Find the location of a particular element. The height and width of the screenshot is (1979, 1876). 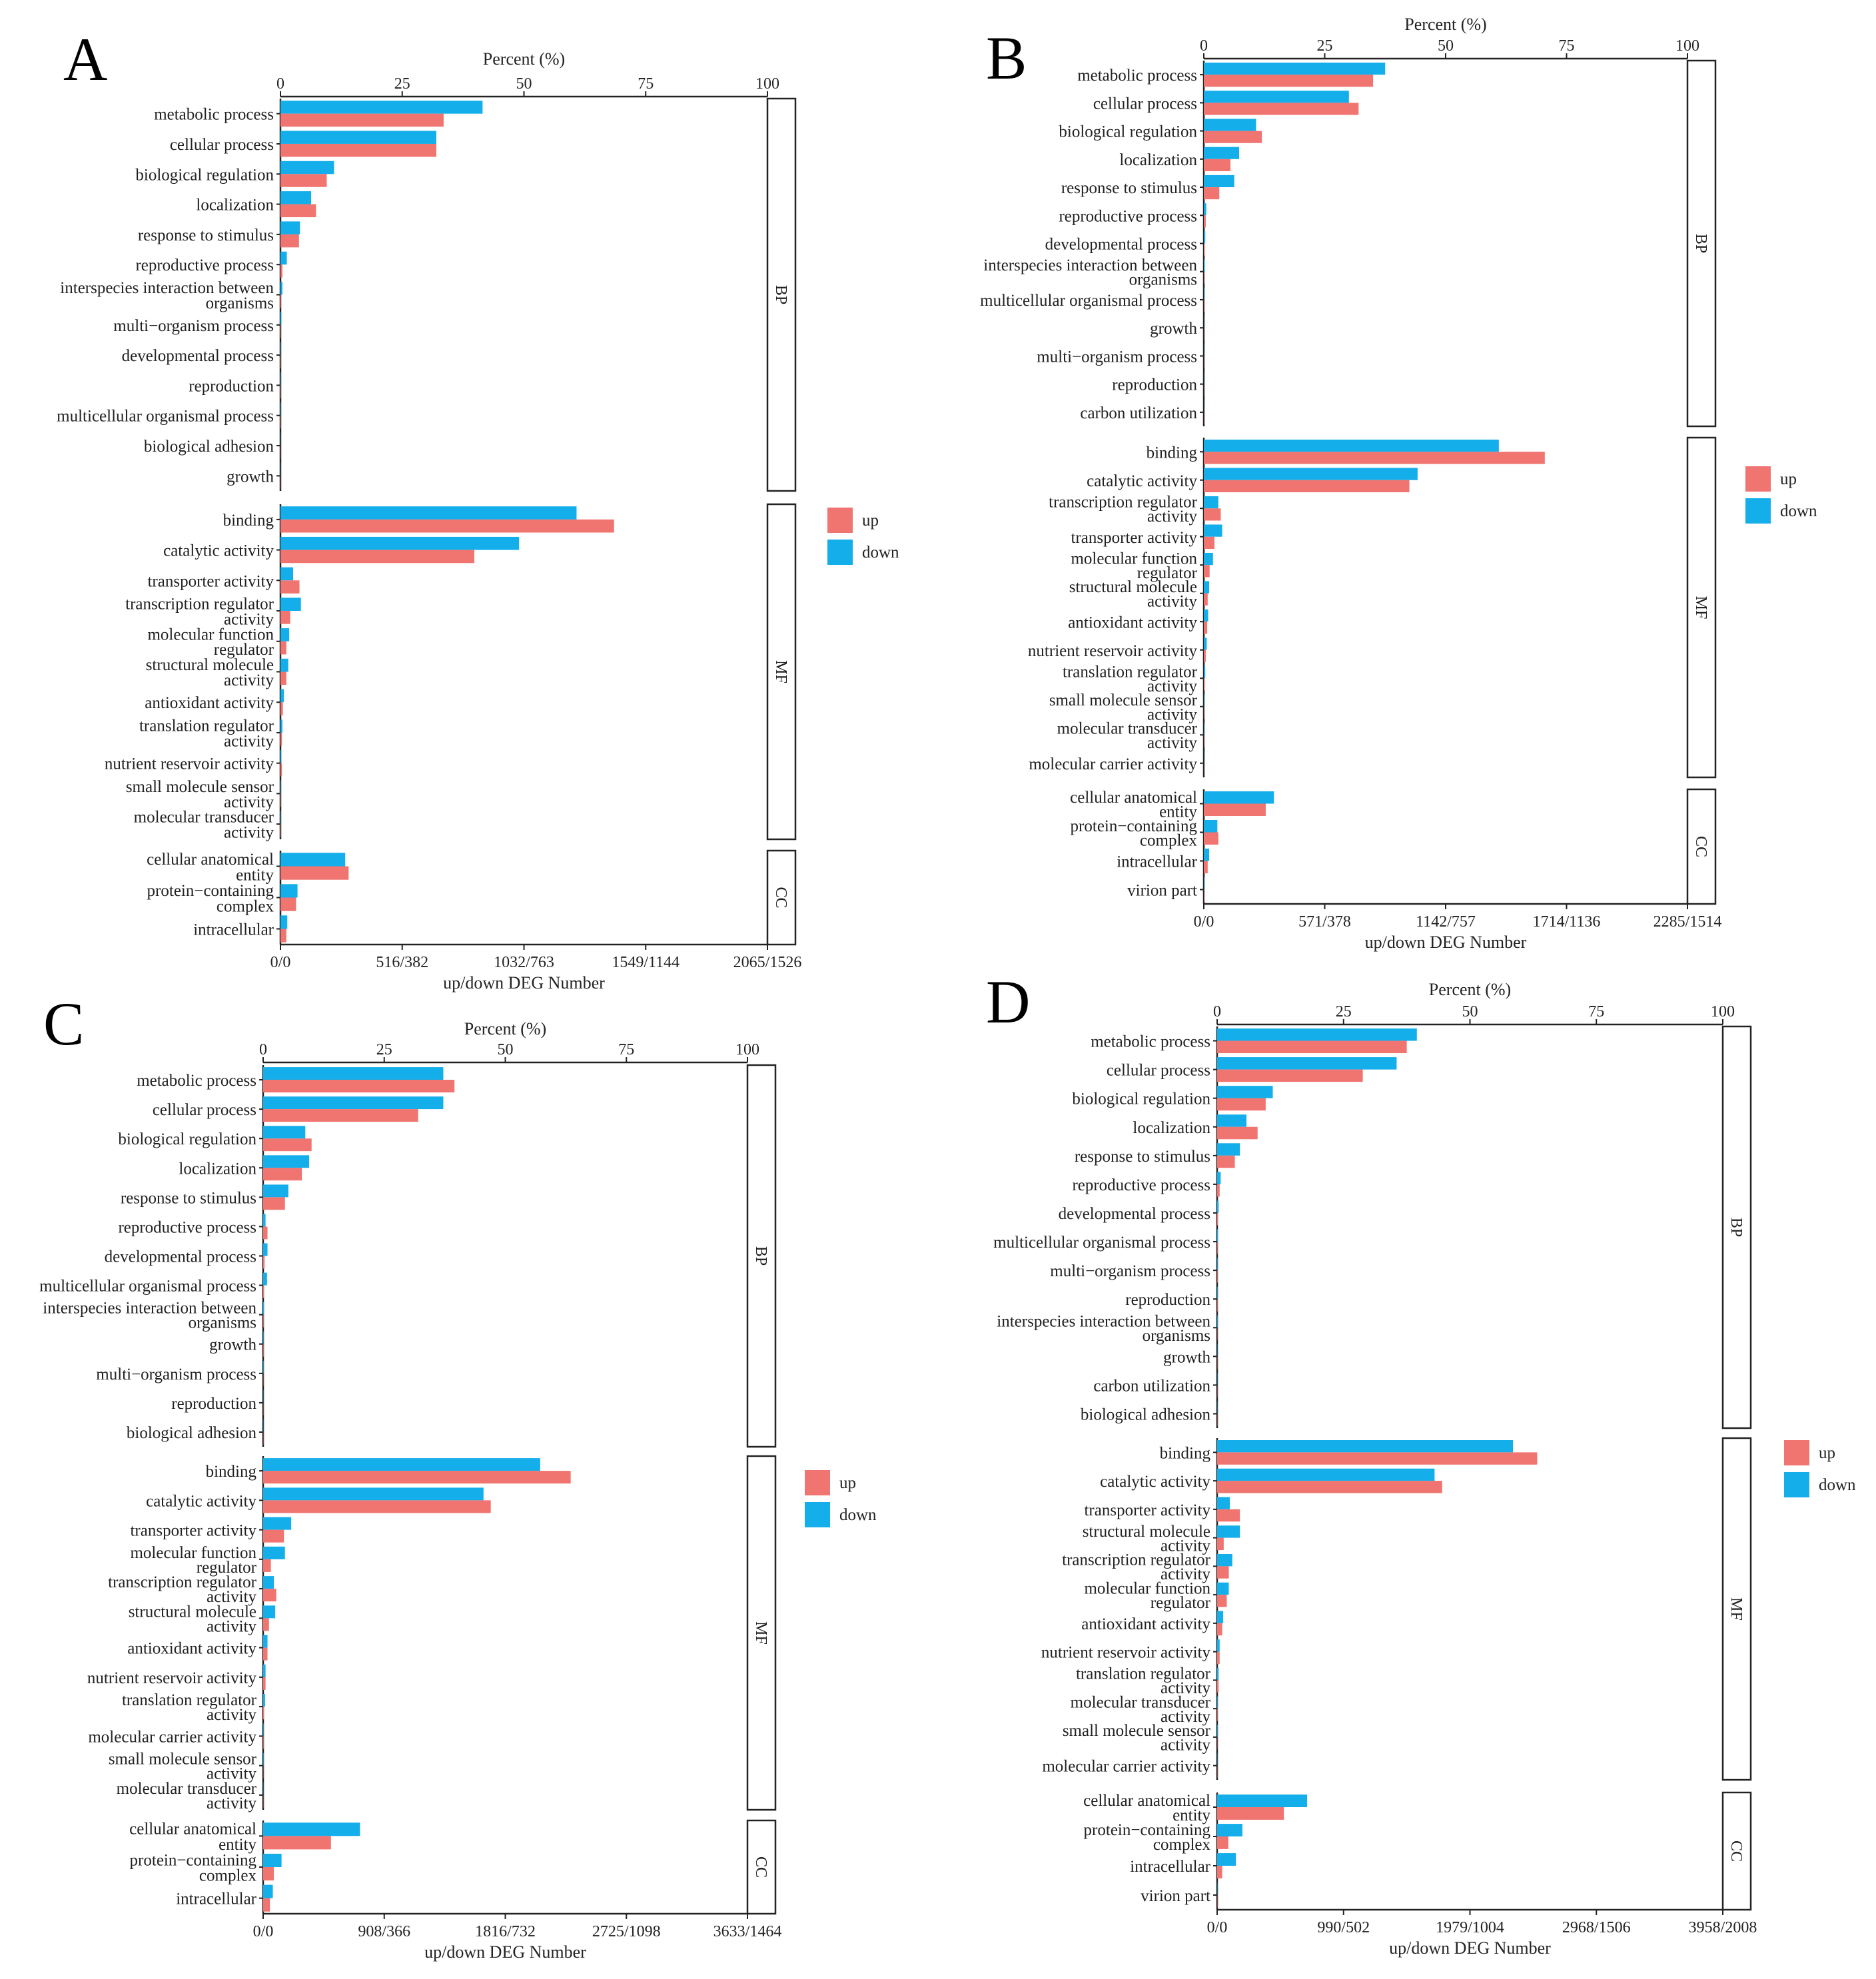

category-label: multicellular organismal process is located at coordinates (1088, 301).